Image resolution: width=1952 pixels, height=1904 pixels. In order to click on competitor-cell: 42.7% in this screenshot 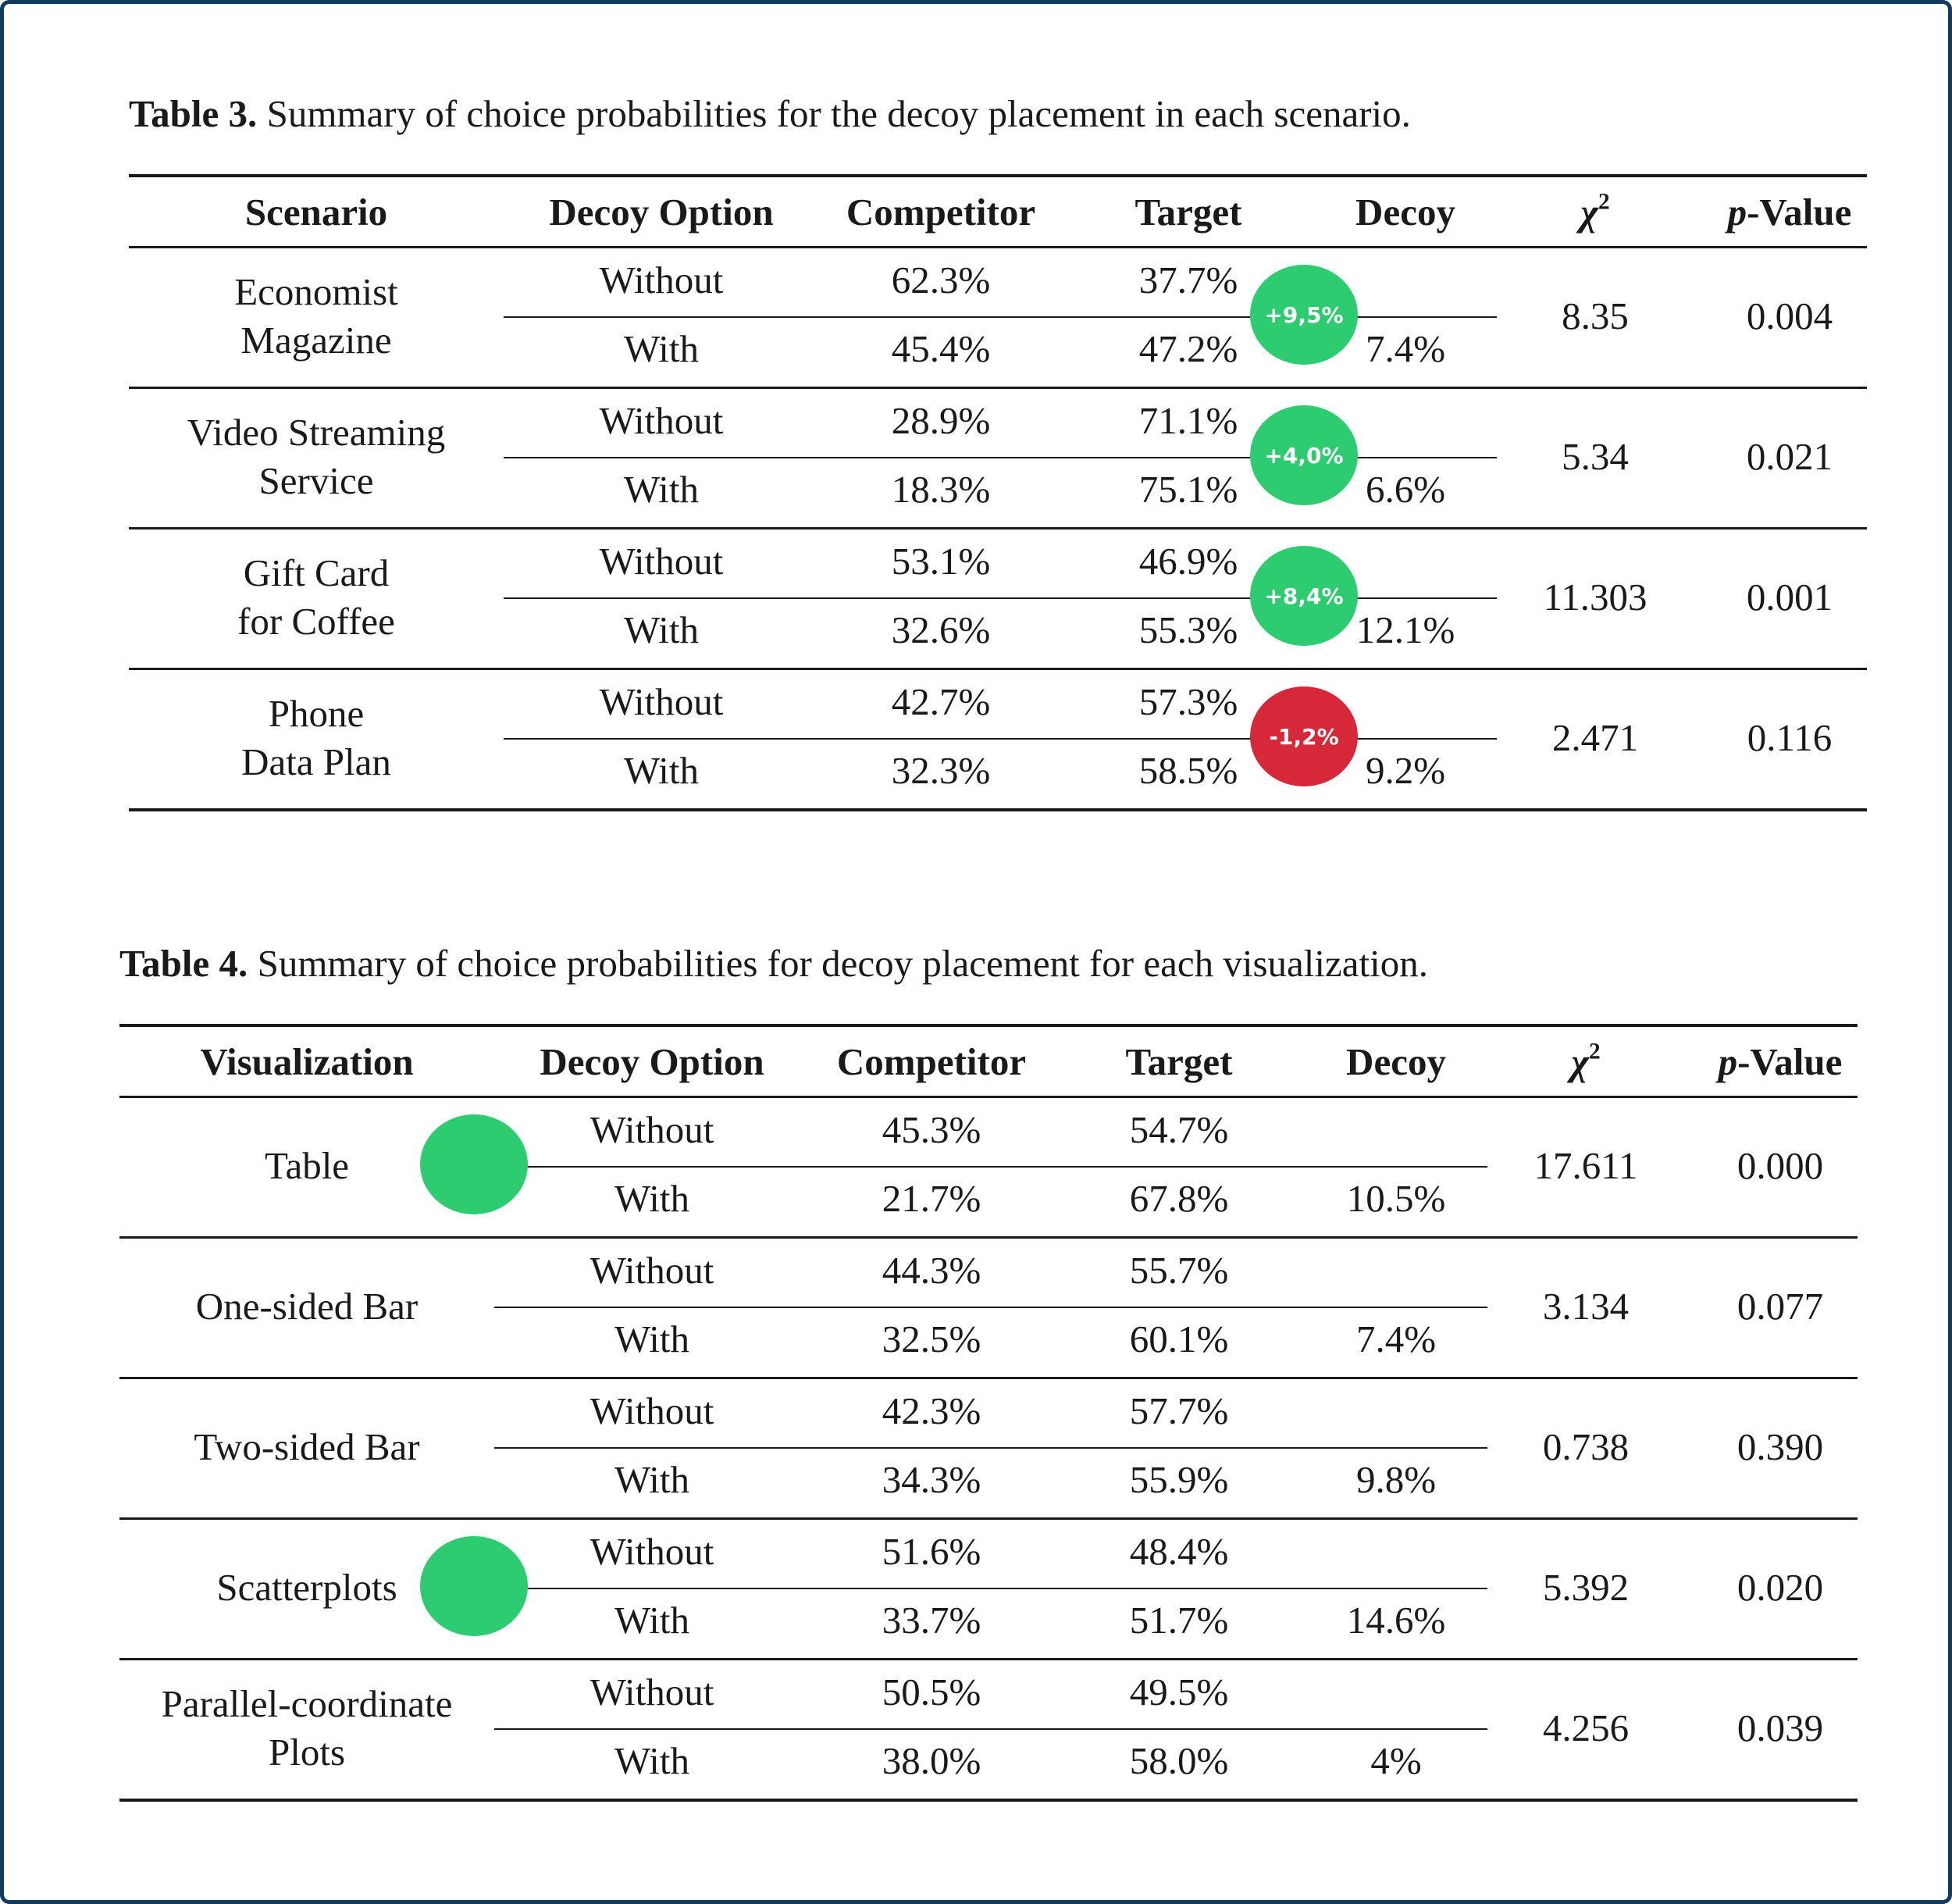, I will do `click(941, 702)`.